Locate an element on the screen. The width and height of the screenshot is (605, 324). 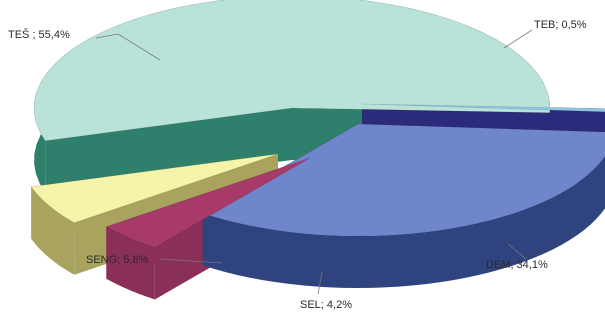
slice-sel is located at coordinates (208, 202).